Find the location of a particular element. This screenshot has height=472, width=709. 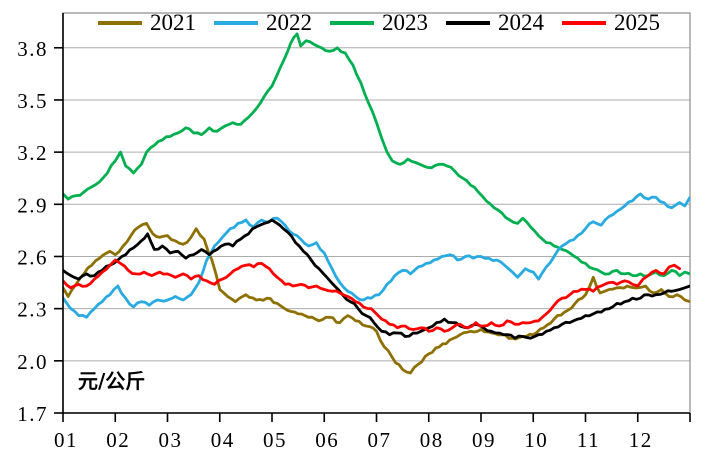

x-tick-label: 10 is located at coordinates (536, 440).